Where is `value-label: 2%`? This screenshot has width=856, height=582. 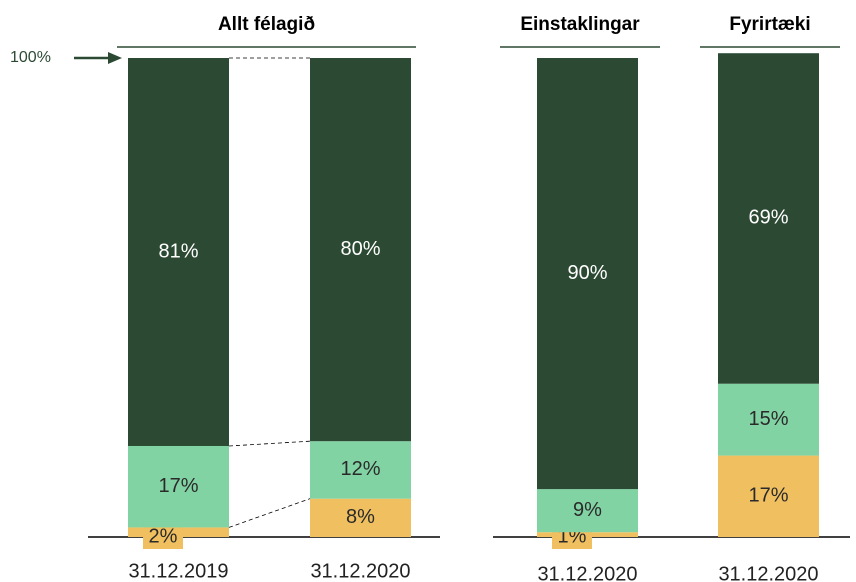
value-label: 2% is located at coordinates (163, 536).